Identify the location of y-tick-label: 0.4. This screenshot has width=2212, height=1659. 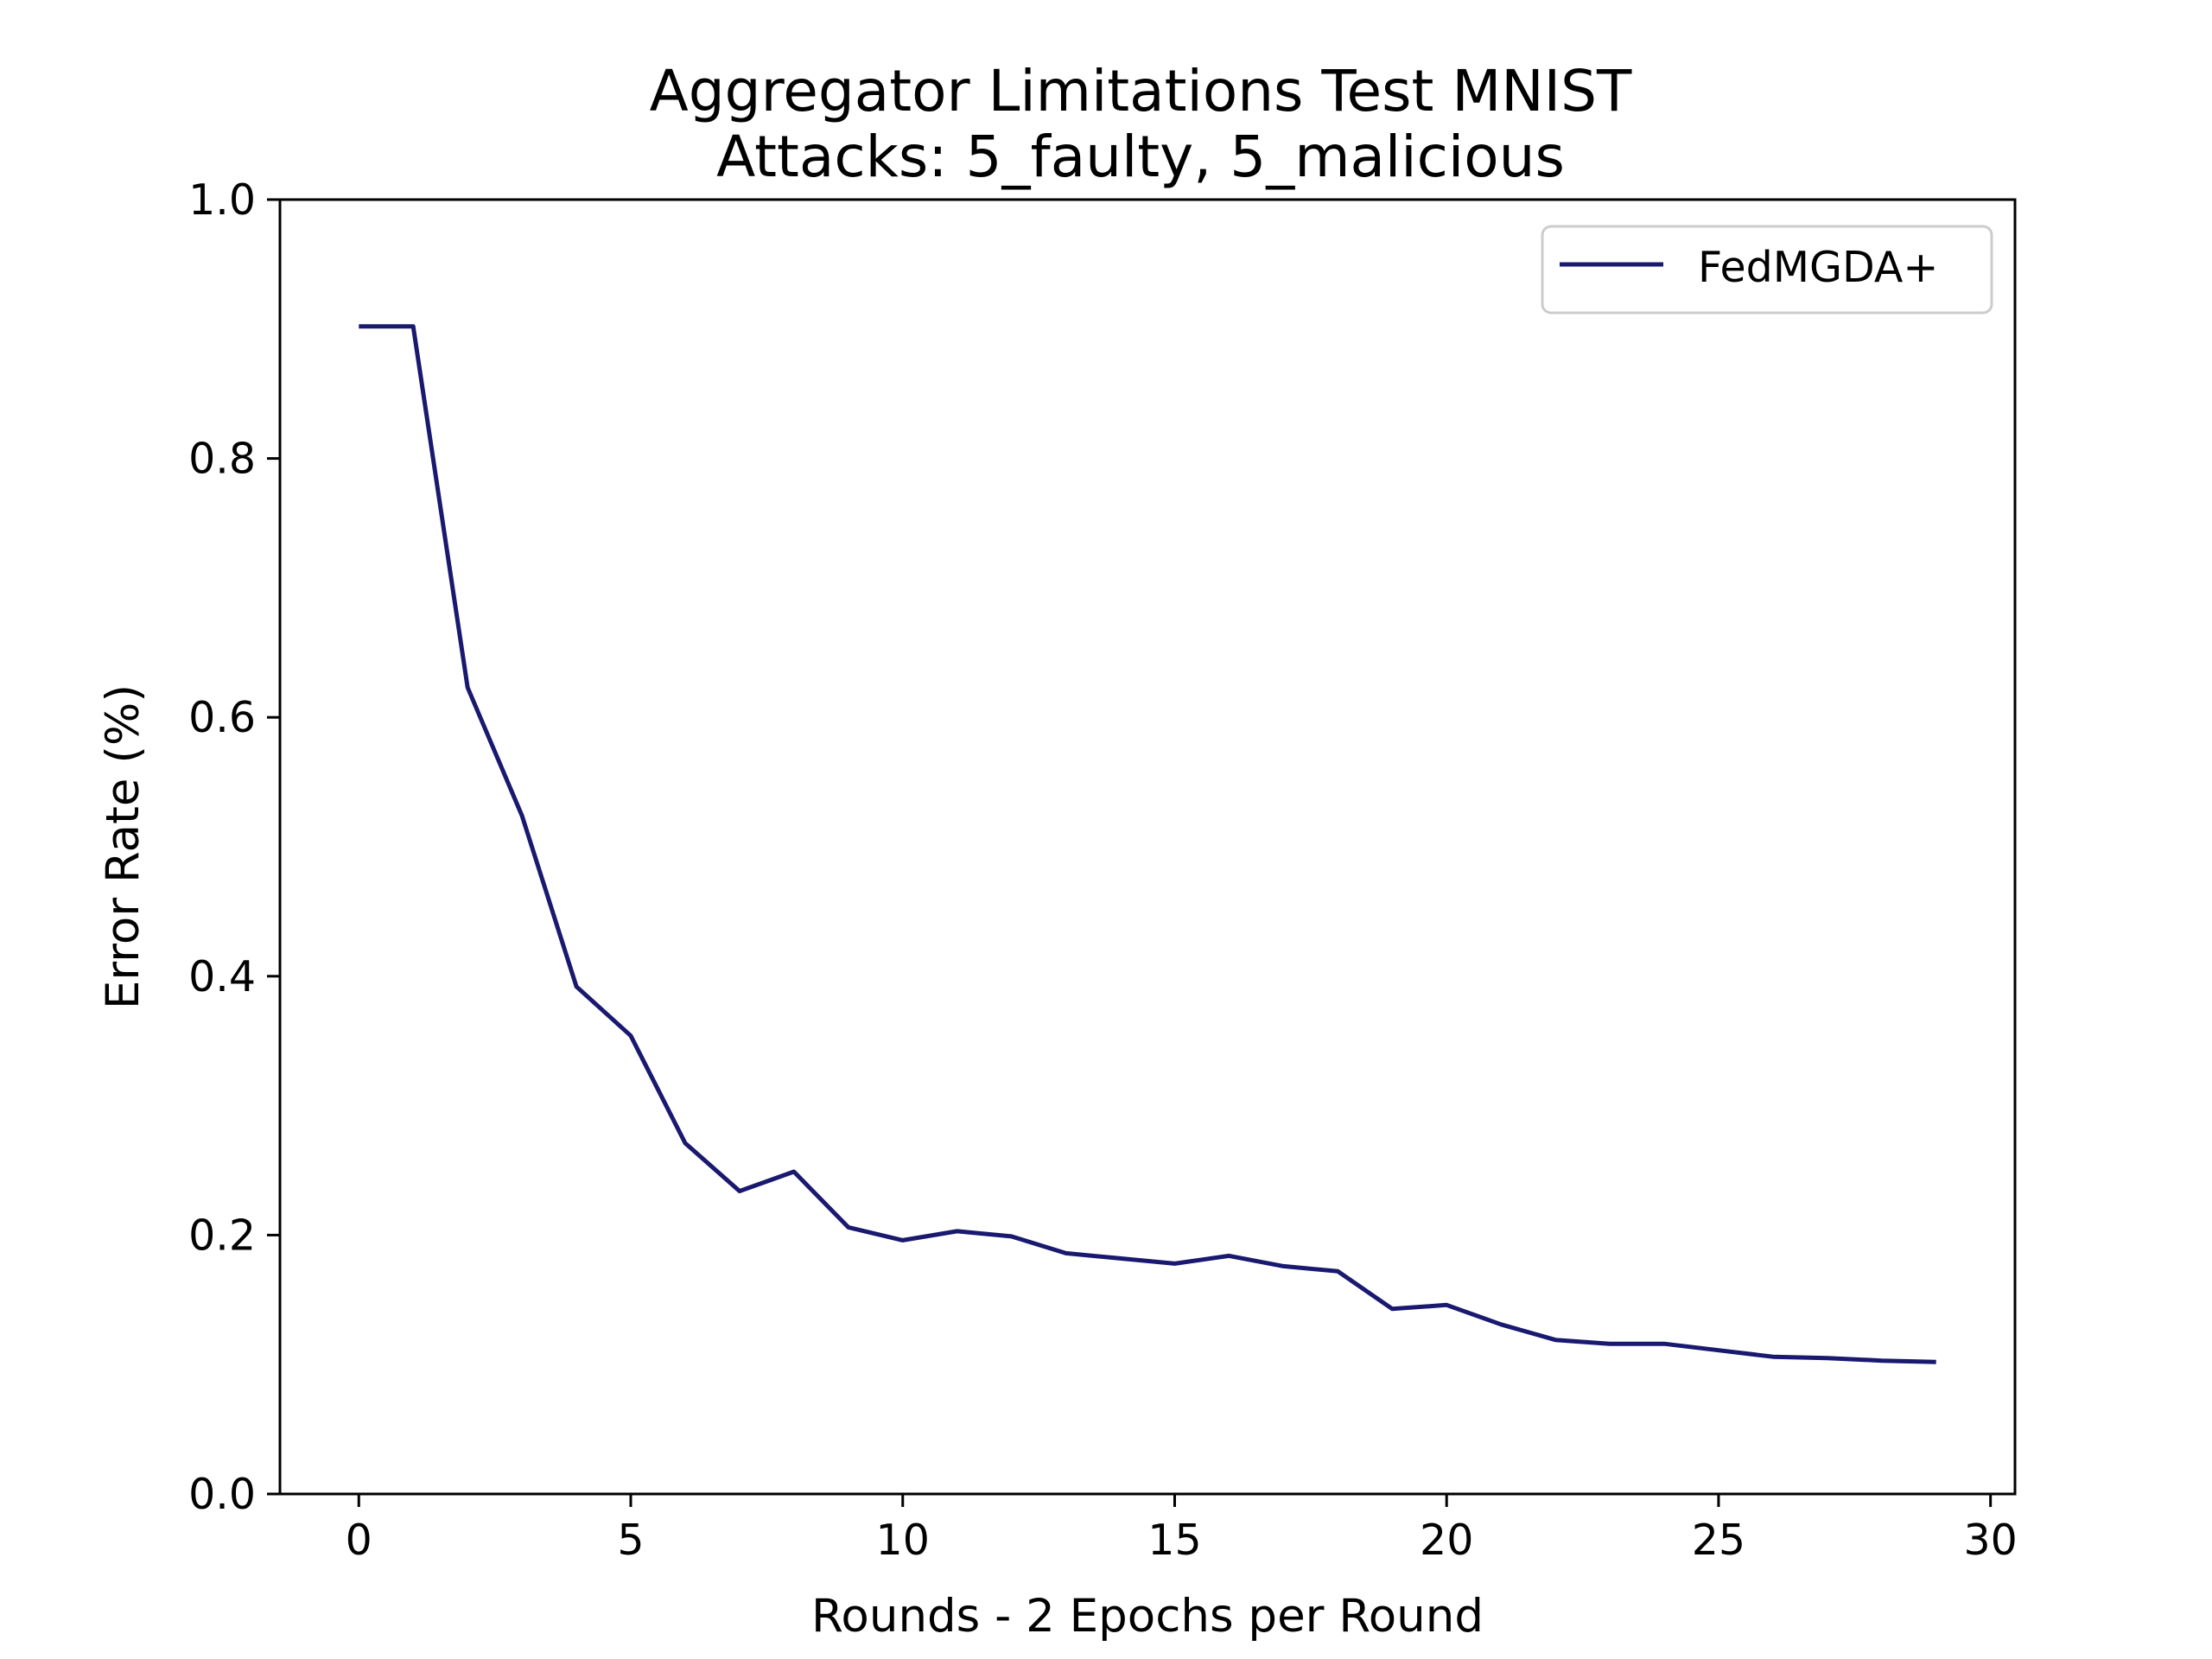
(222, 976).